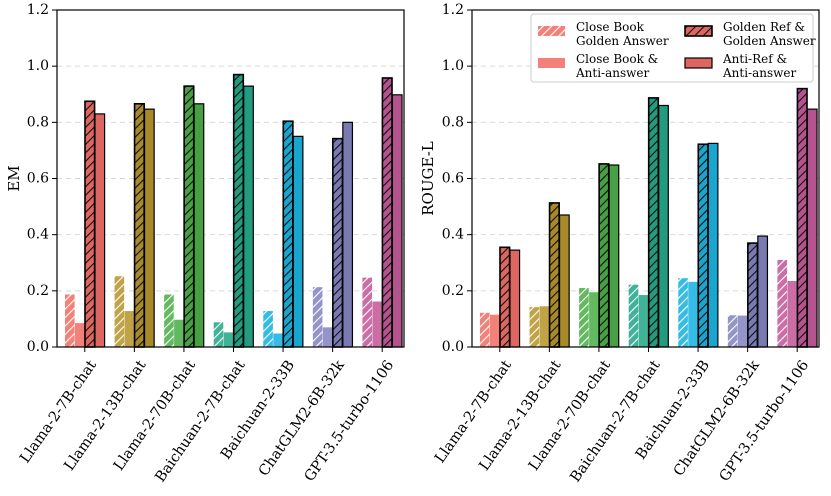 This screenshot has width=831, height=496. What do you see at coordinates (551, 31) in the screenshot?
I see `legend-swatch-close-book-golden` at bounding box center [551, 31].